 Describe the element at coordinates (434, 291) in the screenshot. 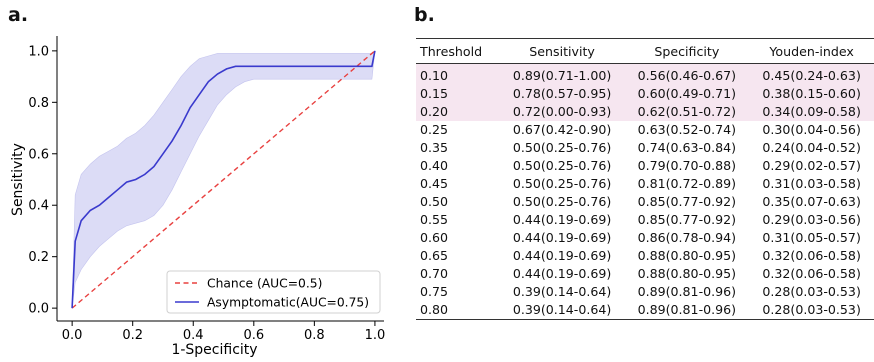

I see `table-cell: 0.75` at that location.